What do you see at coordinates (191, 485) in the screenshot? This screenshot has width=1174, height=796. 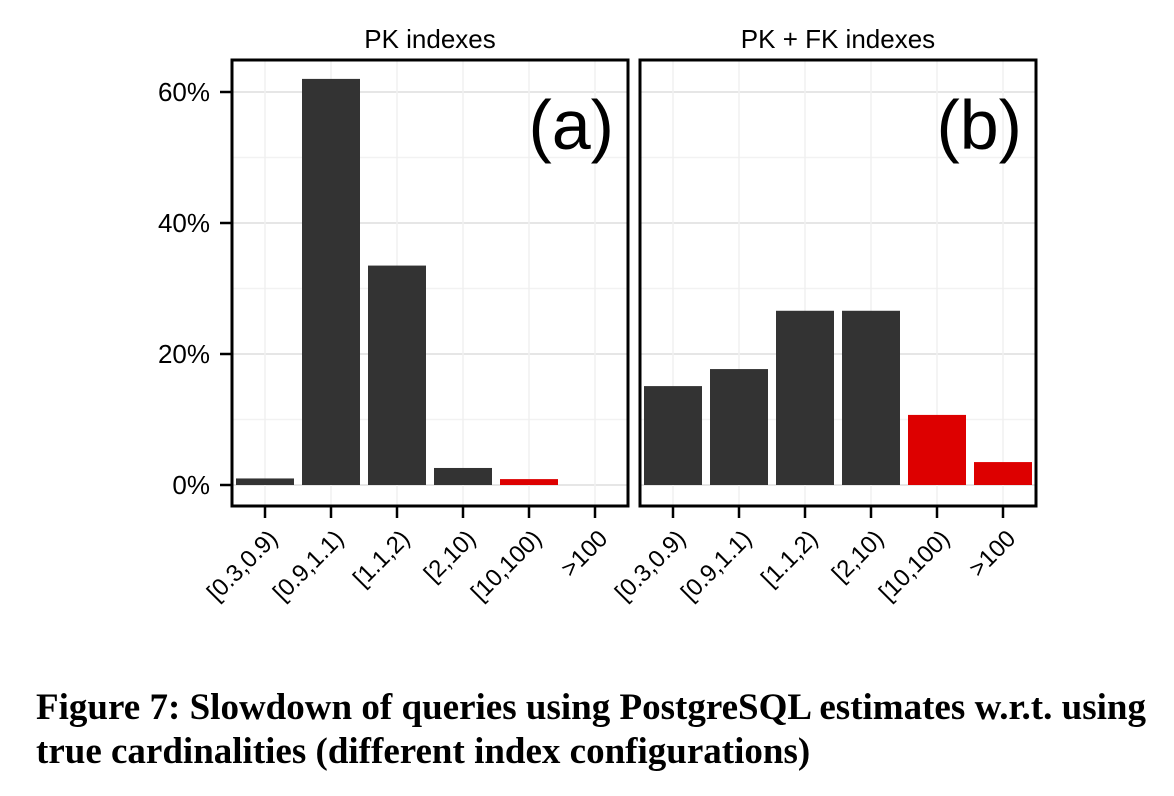 I see `y-tick-label: 0%` at bounding box center [191, 485].